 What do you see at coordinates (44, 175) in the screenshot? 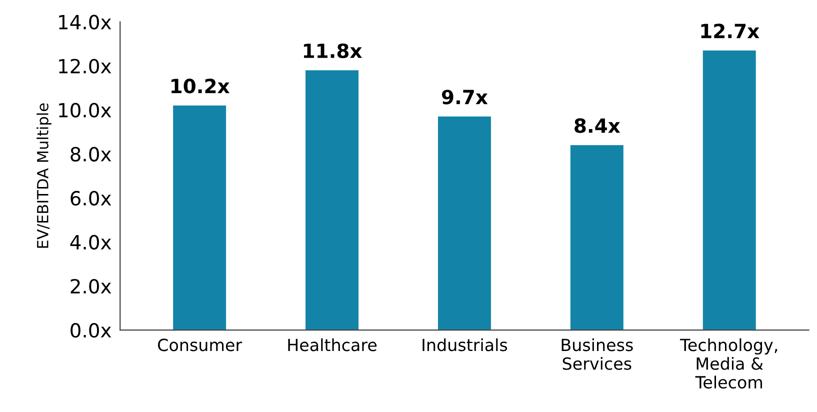
I see `y-axis-title: EV/EBITDA Multiple` at bounding box center [44, 175].